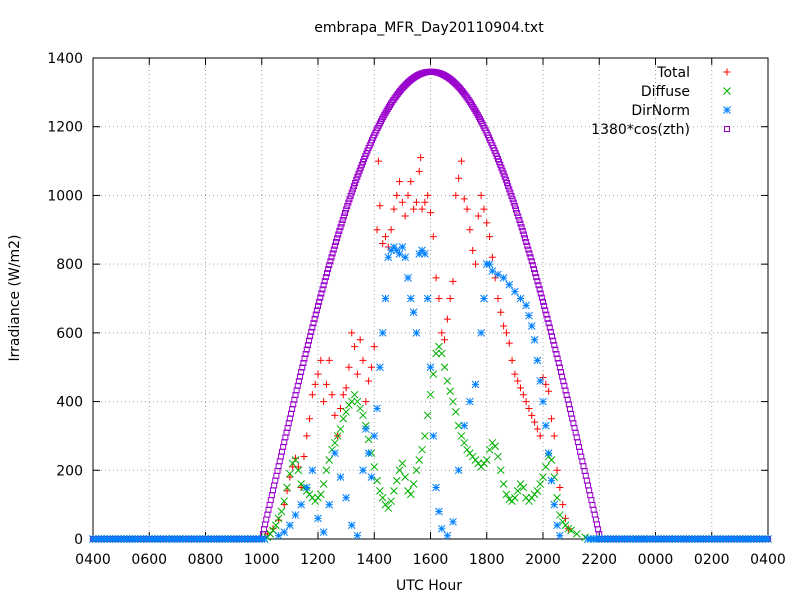 The height and width of the screenshot is (600, 800). Describe the element at coordinates (712, 560) in the screenshot. I see `x-tick-label: 0200` at that location.